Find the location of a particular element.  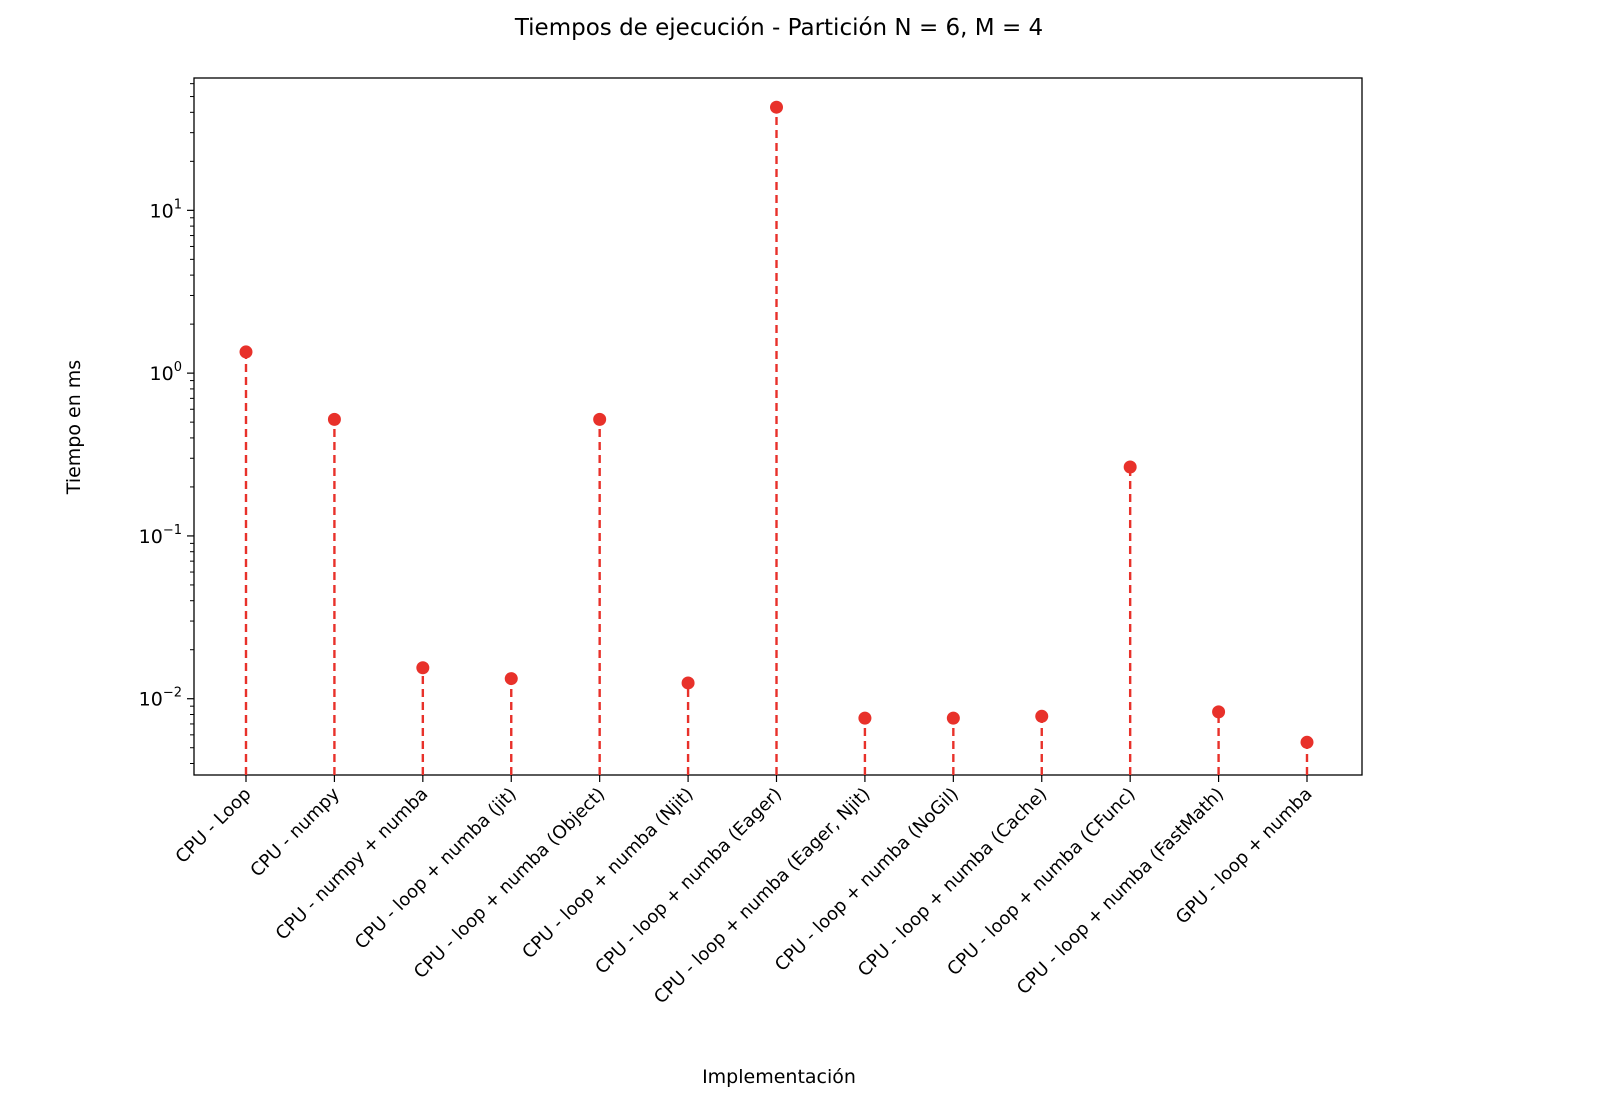

x-axis-label: Implementación is located at coordinates (779, 1077).